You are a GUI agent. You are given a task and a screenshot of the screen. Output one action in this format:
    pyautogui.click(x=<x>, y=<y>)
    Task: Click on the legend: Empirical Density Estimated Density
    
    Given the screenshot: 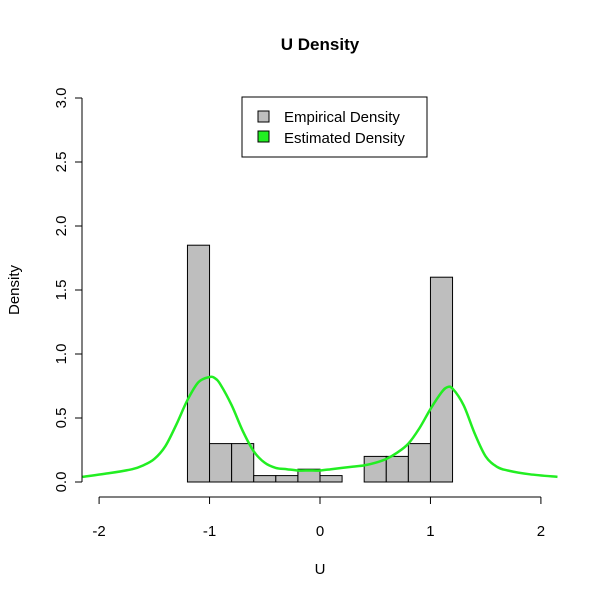 What is the action you would take?
    pyautogui.click(x=334, y=127)
    